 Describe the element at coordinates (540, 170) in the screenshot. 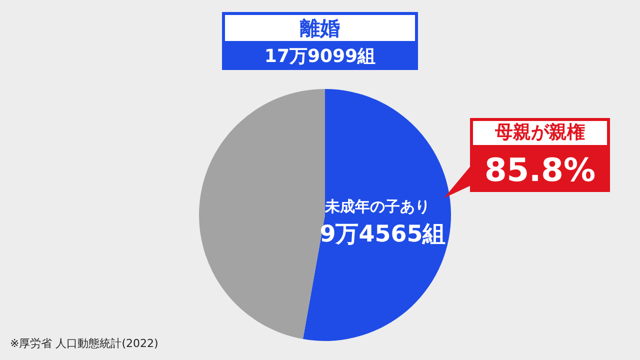

I see `text: 85.8%` at that location.